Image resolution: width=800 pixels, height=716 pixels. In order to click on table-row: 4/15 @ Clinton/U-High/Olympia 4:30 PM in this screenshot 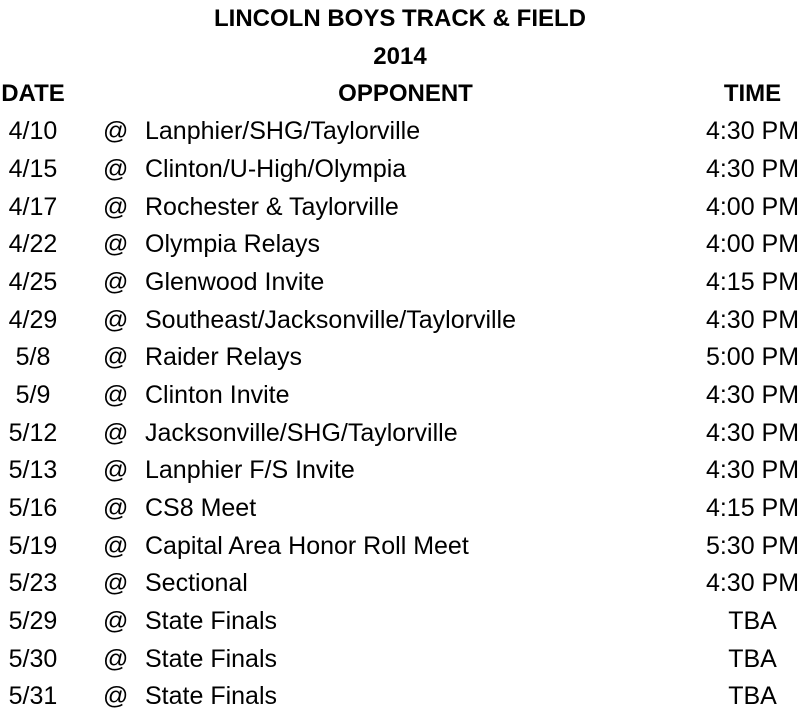, I will do `click(400, 170)`.